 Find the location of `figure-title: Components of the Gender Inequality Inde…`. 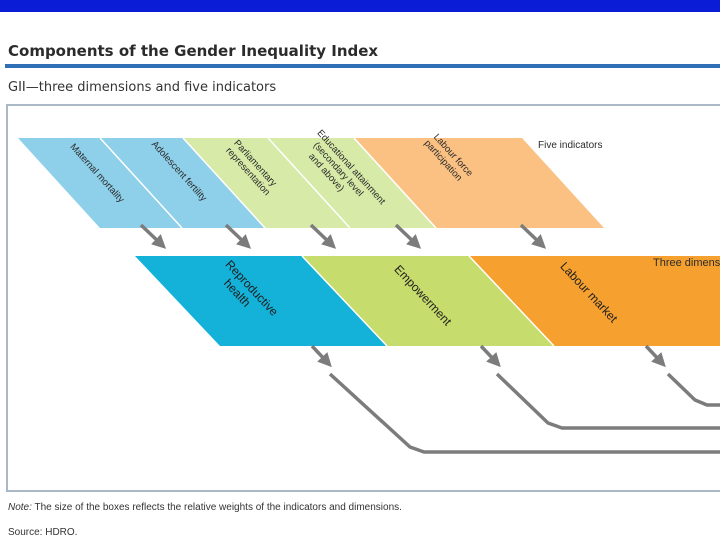

figure-title: Components of the Gender Inequality Inde… is located at coordinates (193, 51).